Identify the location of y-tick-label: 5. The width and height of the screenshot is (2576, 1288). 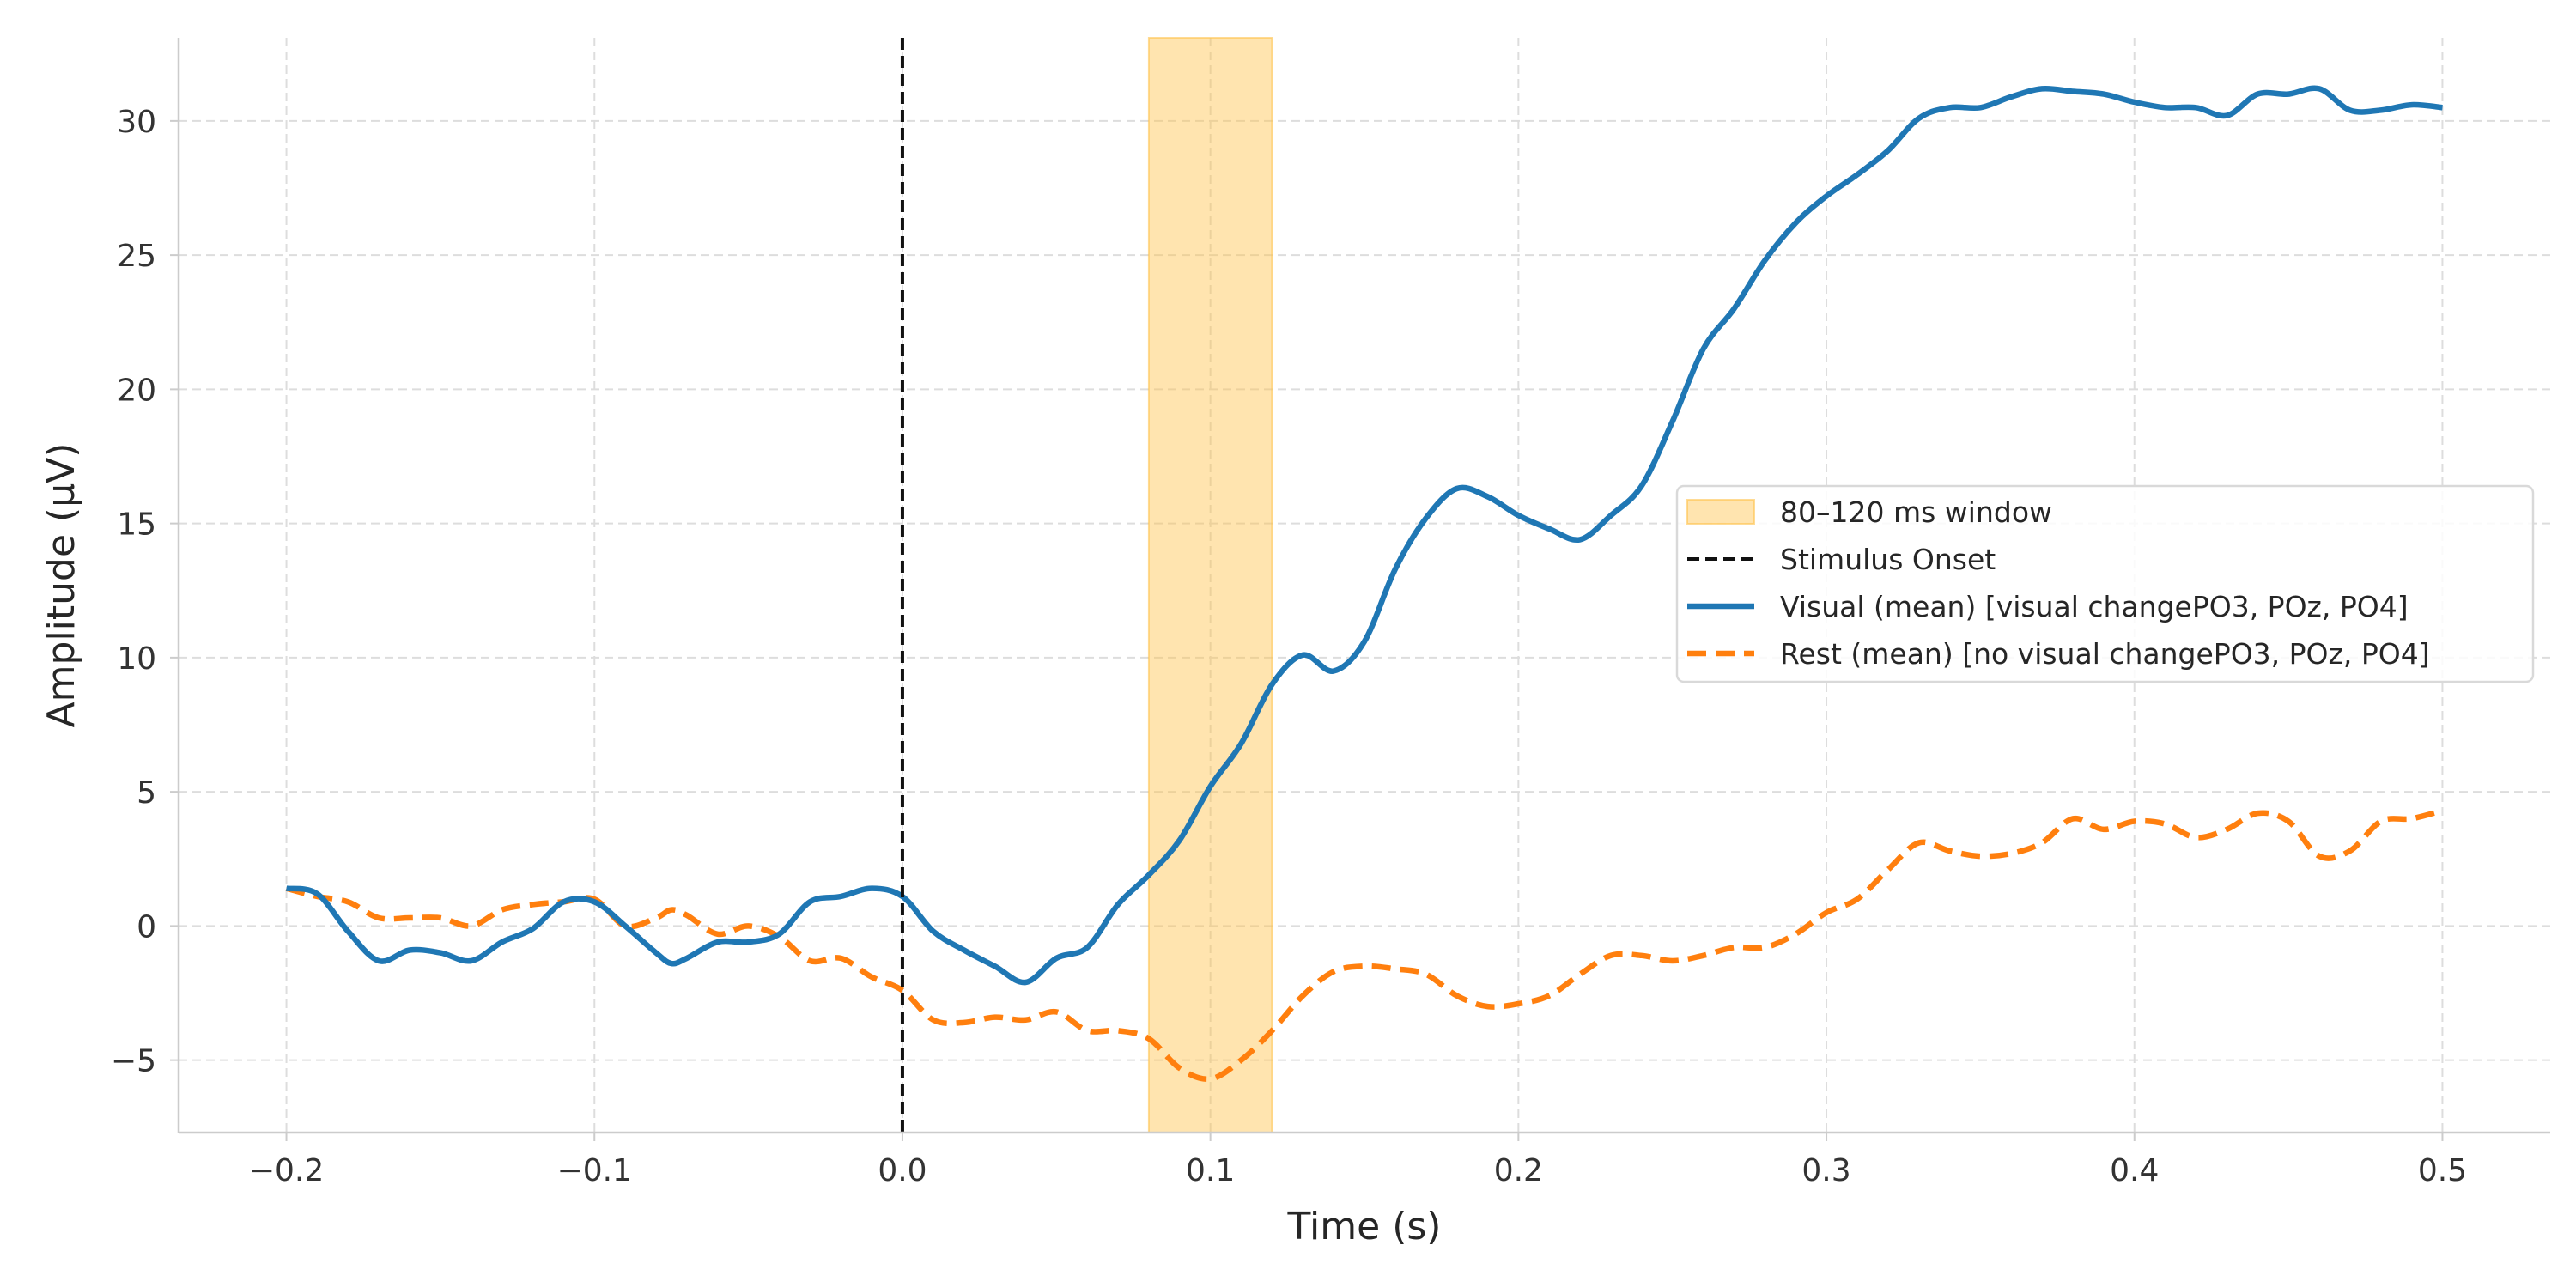
(146, 793).